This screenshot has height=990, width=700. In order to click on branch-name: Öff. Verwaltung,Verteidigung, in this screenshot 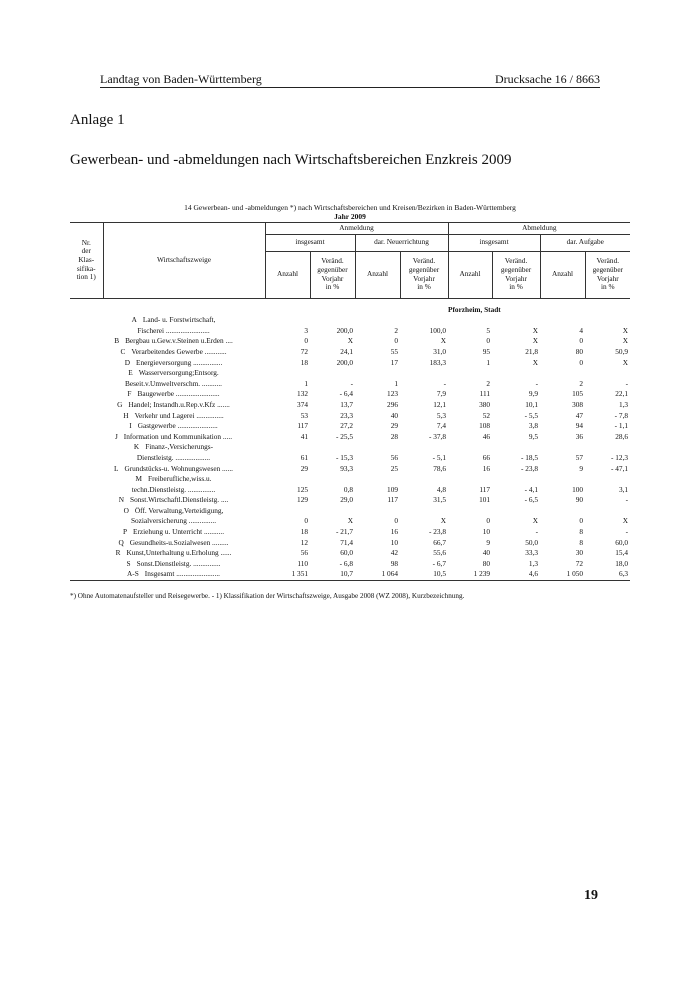, I will do `click(179, 510)`.